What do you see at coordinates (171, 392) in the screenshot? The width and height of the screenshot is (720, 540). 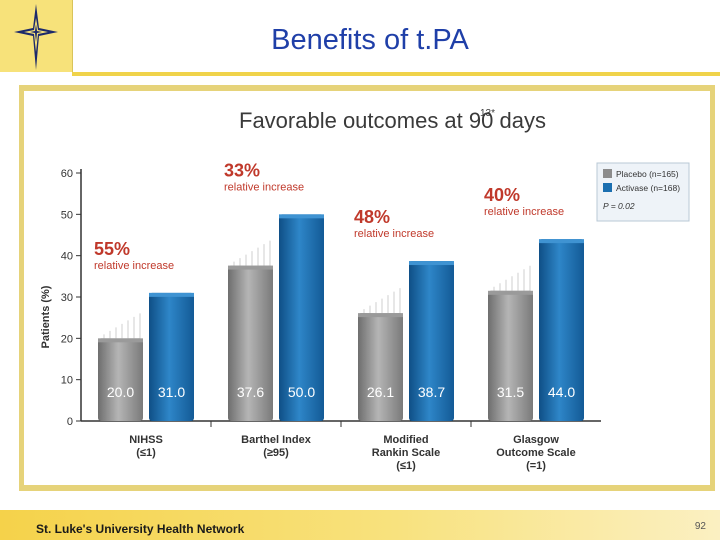 I see `activase-value-label: 31.0` at bounding box center [171, 392].